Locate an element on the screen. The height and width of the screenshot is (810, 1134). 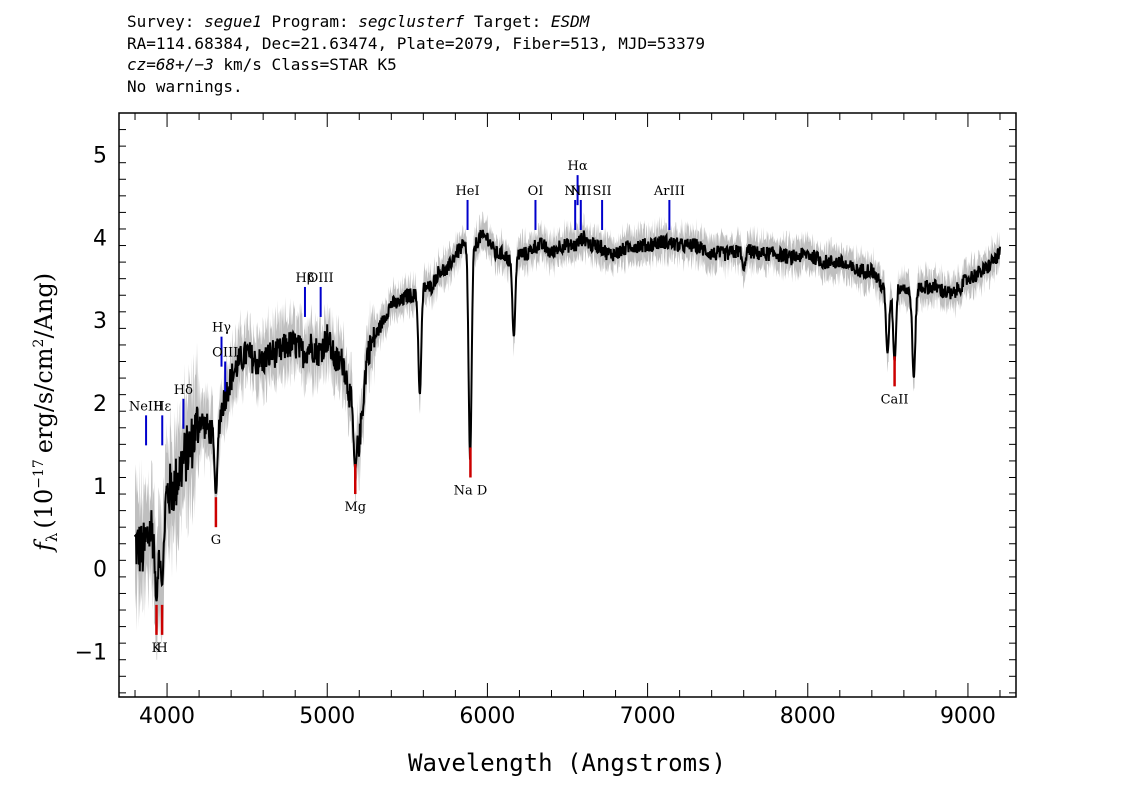
y-tick-label: 3 is located at coordinates (100, 321).